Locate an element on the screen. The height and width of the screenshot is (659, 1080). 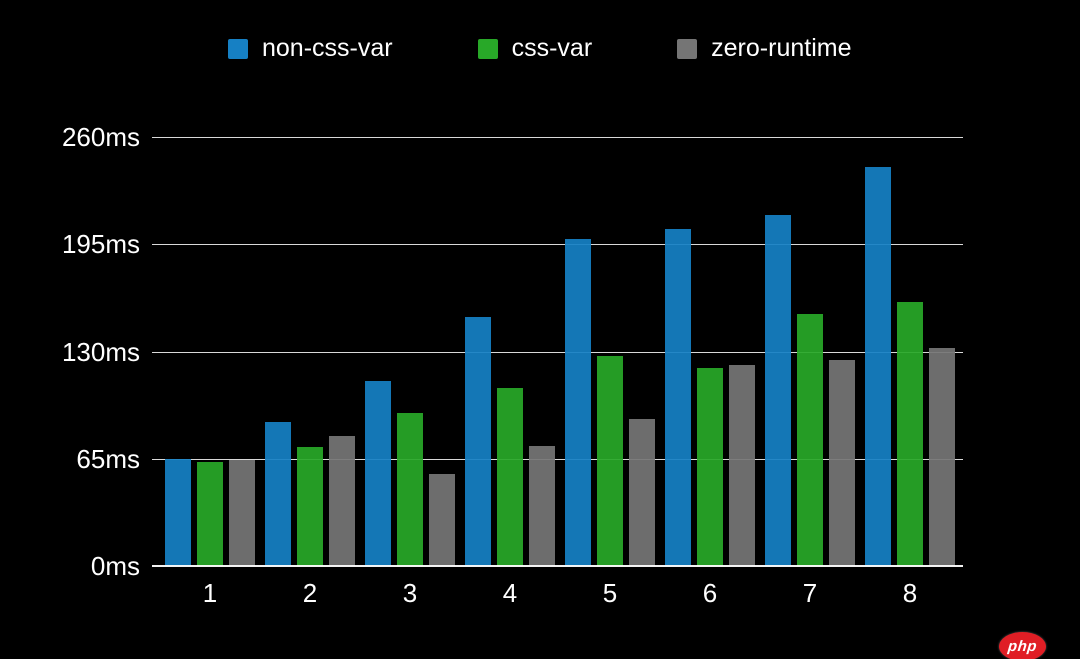
legend-item-css-var: css-var is located at coordinates (535, 48).